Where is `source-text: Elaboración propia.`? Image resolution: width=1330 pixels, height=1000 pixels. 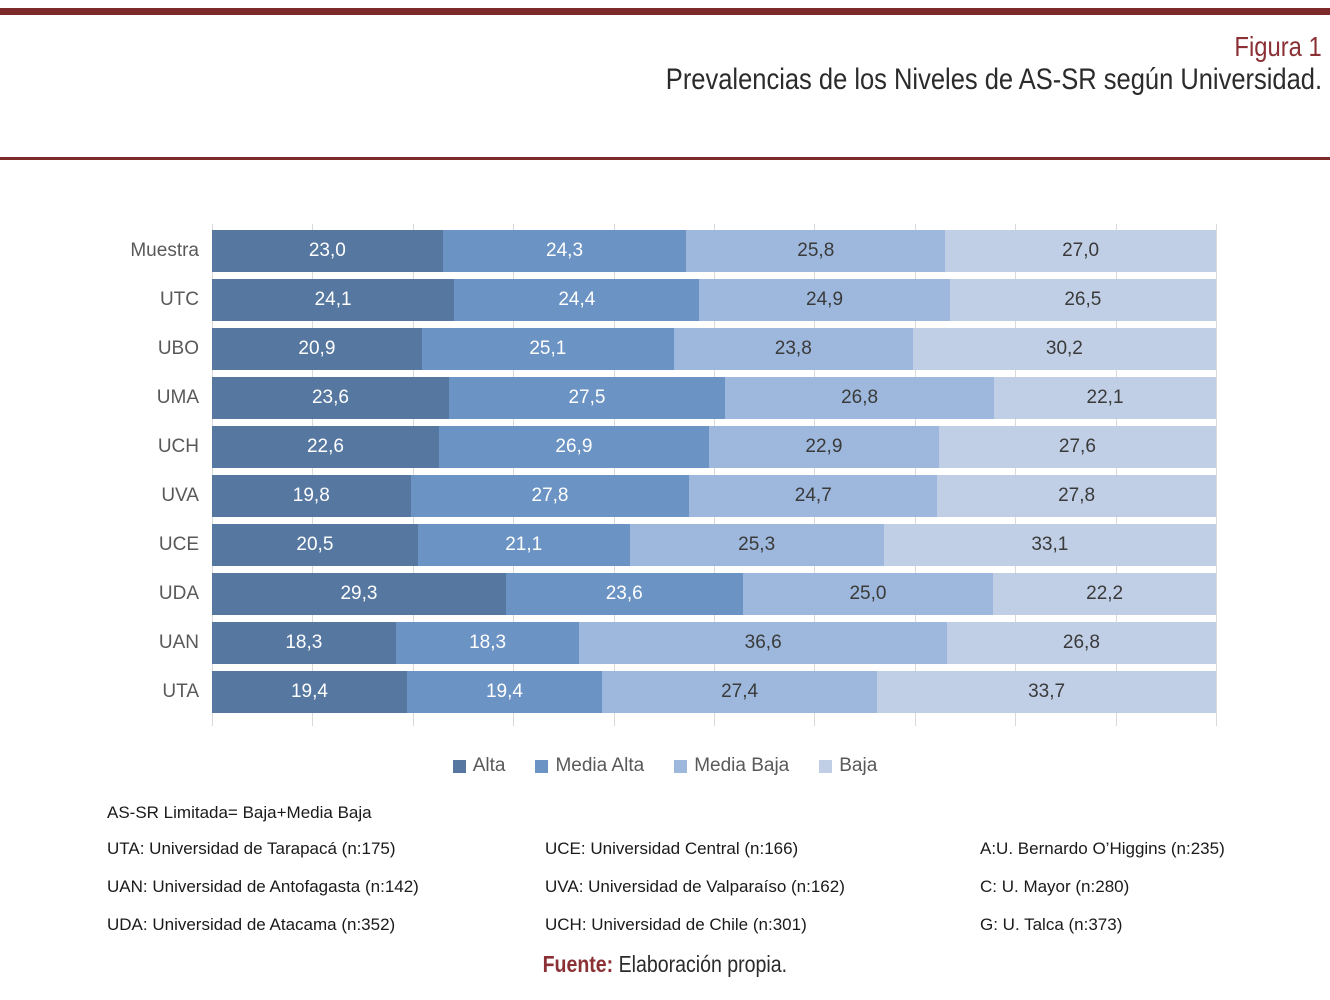
source-text: Elaboración propia. is located at coordinates (703, 964).